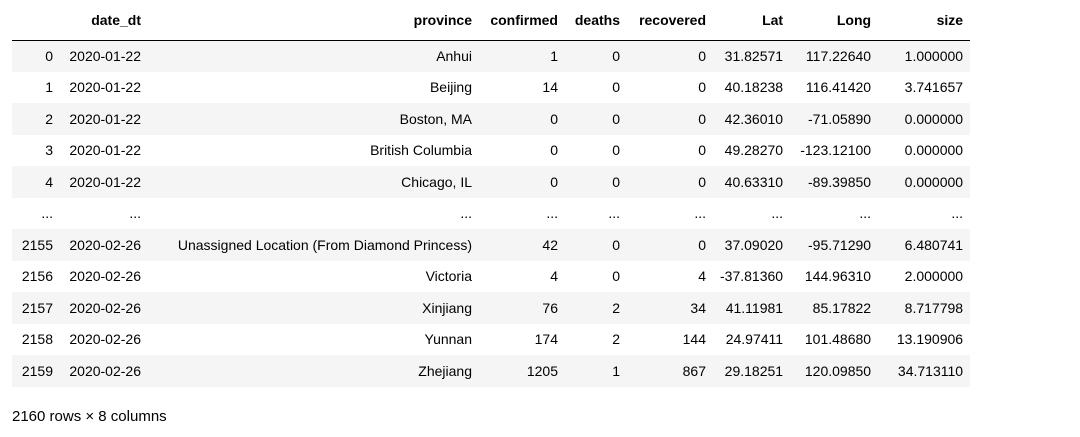 The width and height of the screenshot is (1080, 437). Describe the element at coordinates (838, 370) in the screenshot. I see `cell-long: 120.09850` at that location.